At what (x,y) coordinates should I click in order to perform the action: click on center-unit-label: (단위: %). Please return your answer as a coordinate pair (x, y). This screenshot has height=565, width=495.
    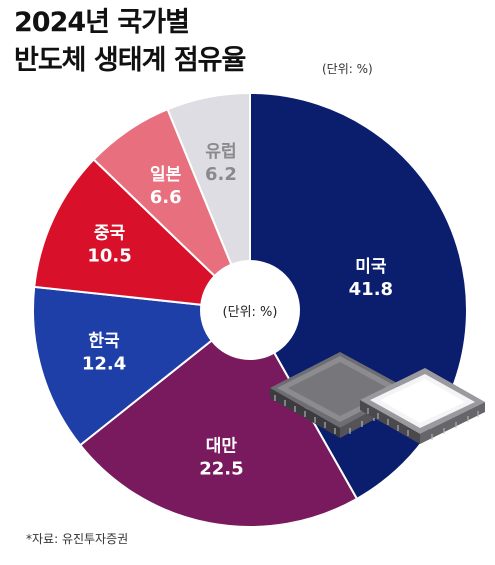
    Looking at the image, I should click on (250, 312).